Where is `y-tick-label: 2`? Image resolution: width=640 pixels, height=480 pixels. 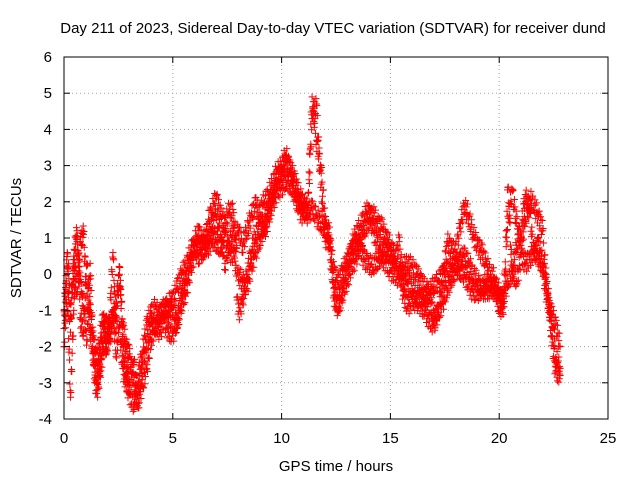 y-tick-label: 2 is located at coordinates (48, 202).